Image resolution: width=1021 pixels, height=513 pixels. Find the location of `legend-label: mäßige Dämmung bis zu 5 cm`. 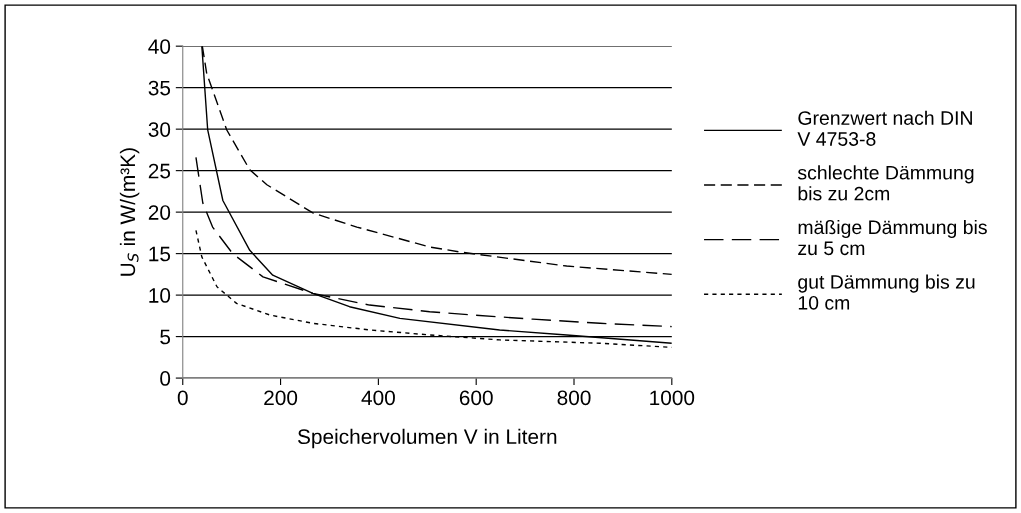

legend-label: mäßige Dämmung bis zu 5 cm is located at coordinates (892, 237).